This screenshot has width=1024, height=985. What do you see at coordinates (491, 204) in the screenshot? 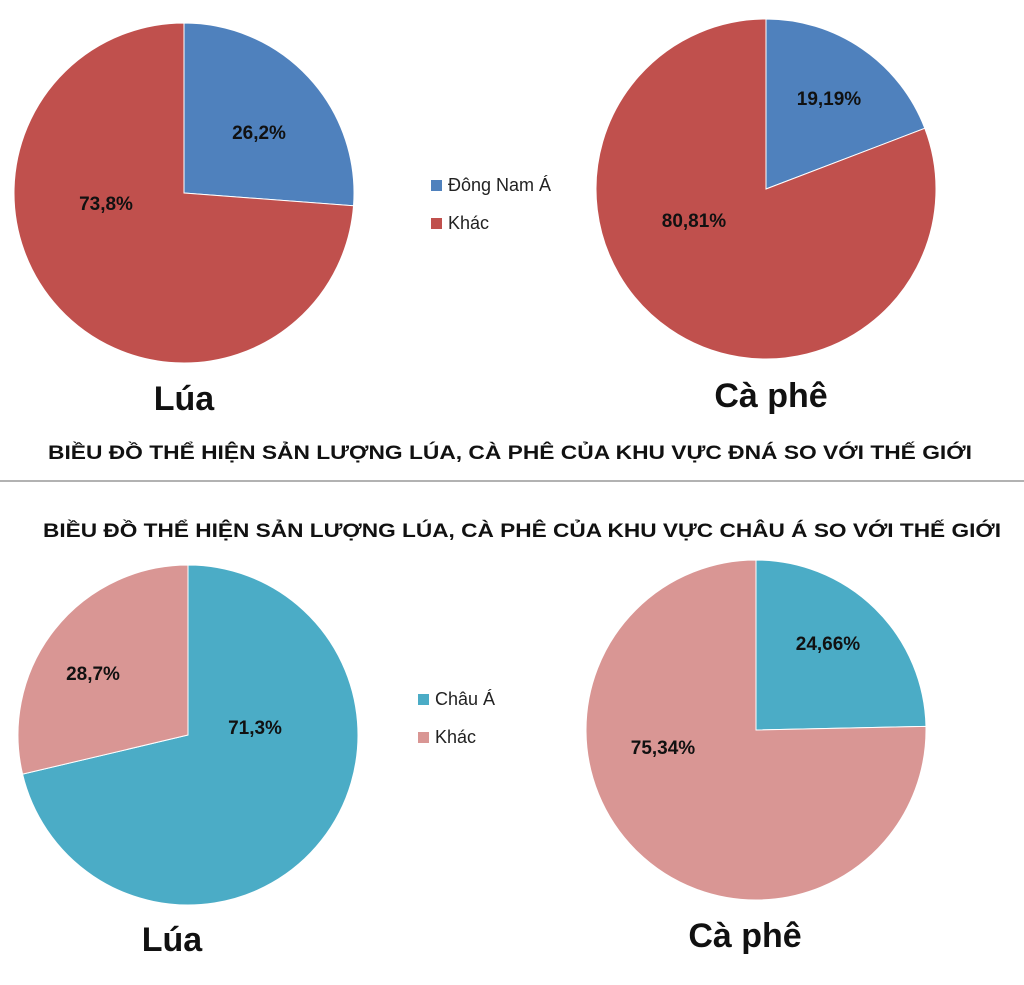
I see `legend-sea: Đông Nam Á Khác` at bounding box center [491, 204].